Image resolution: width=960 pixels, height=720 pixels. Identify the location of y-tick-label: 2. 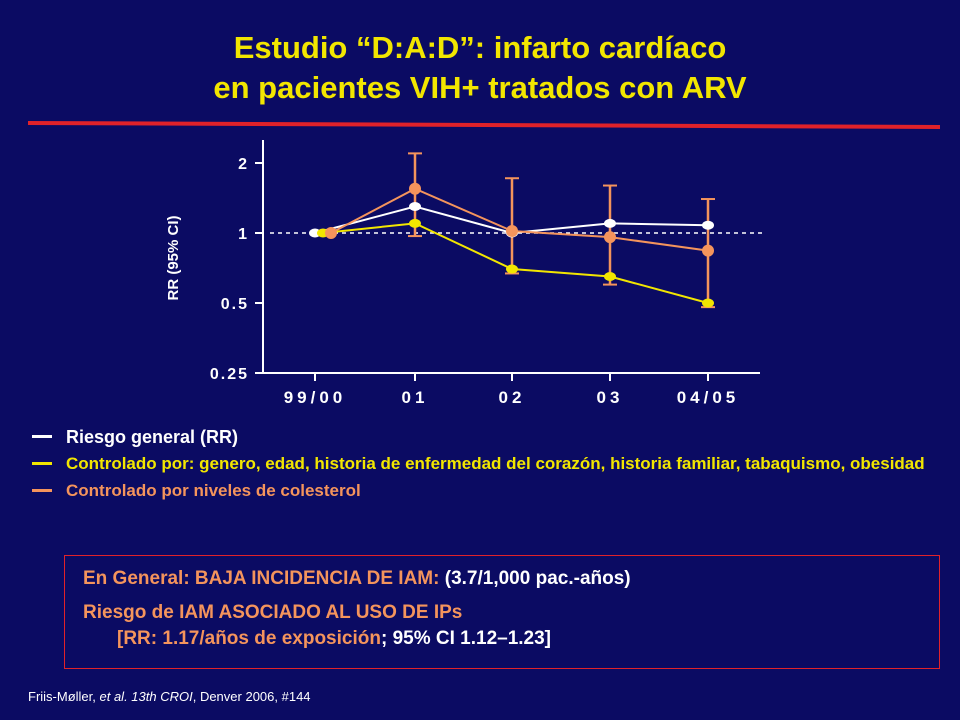
(243, 164).